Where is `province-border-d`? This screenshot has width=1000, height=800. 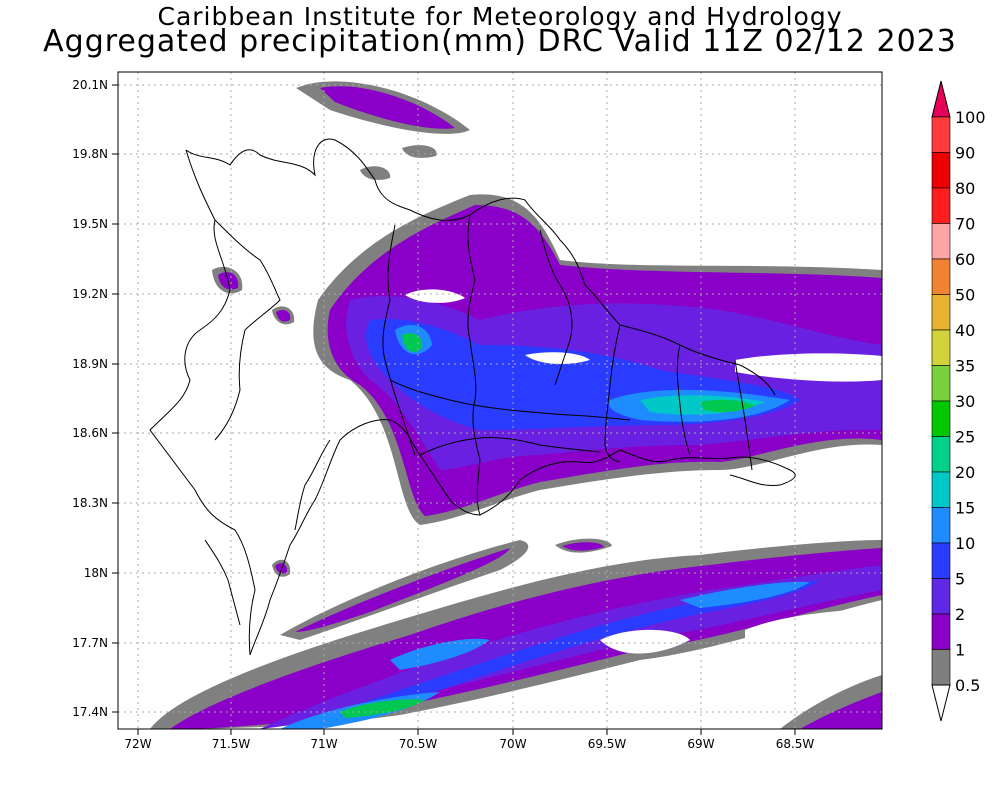
province-border-d is located at coordinates (612, 393).